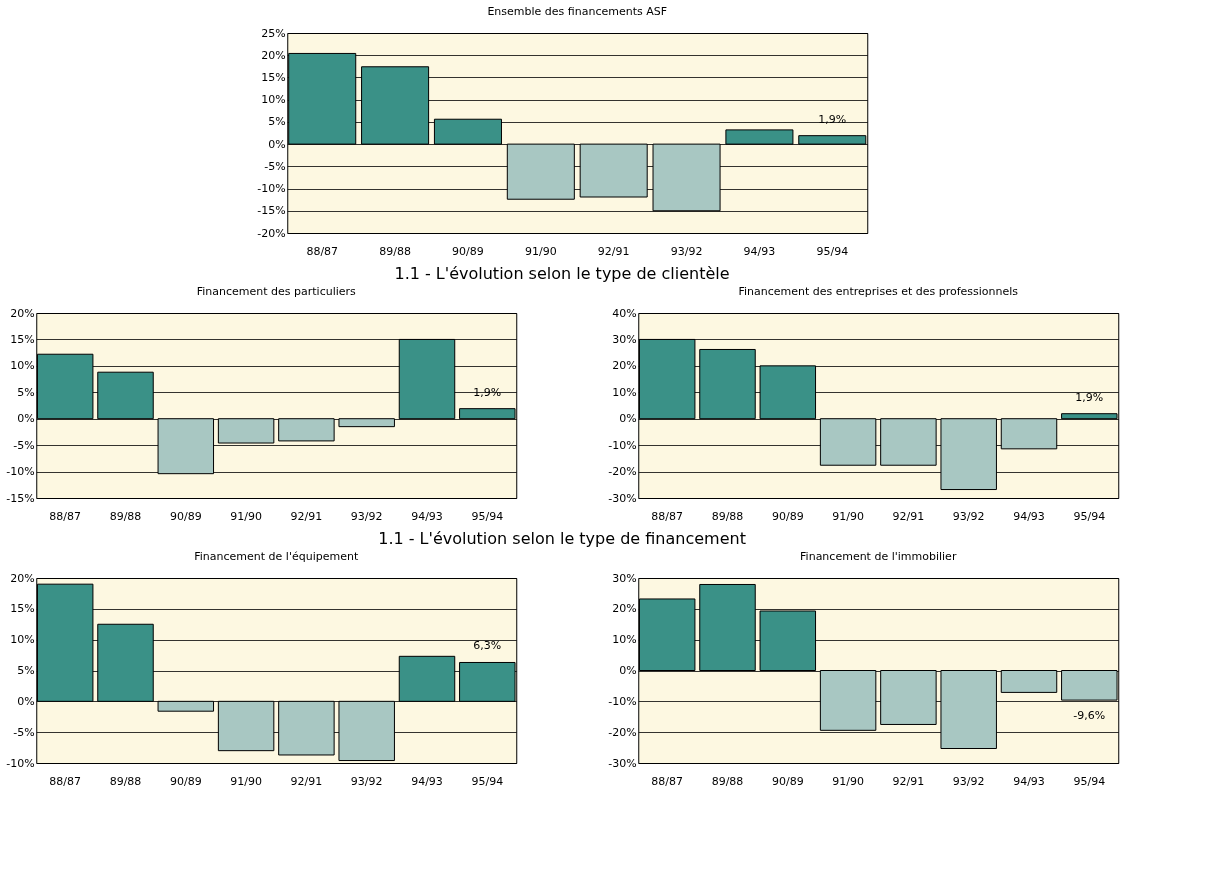 Image resolution: width=1229 pixels, height=891 pixels. I want to click on chart-title: Financement des particuliers, so click(276, 291).